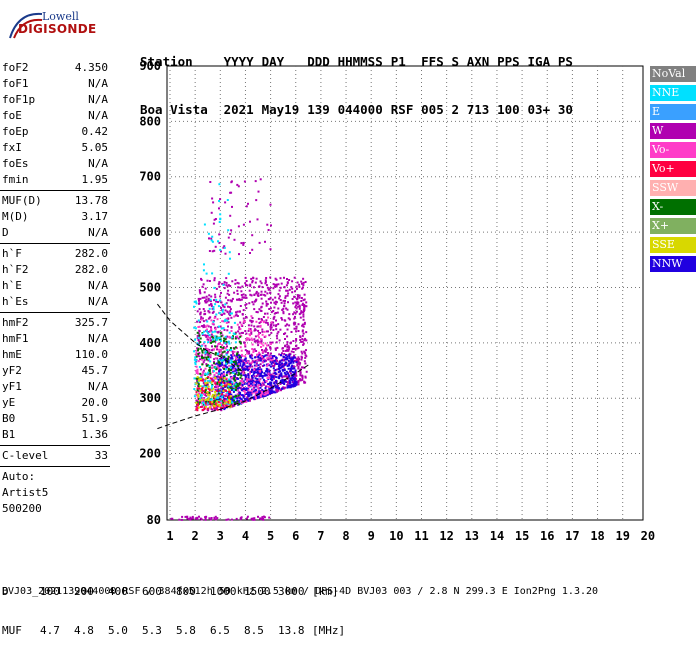  Describe the element at coordinates (12, 370) in the screenshot. I see `param-name: yF2` at that location.